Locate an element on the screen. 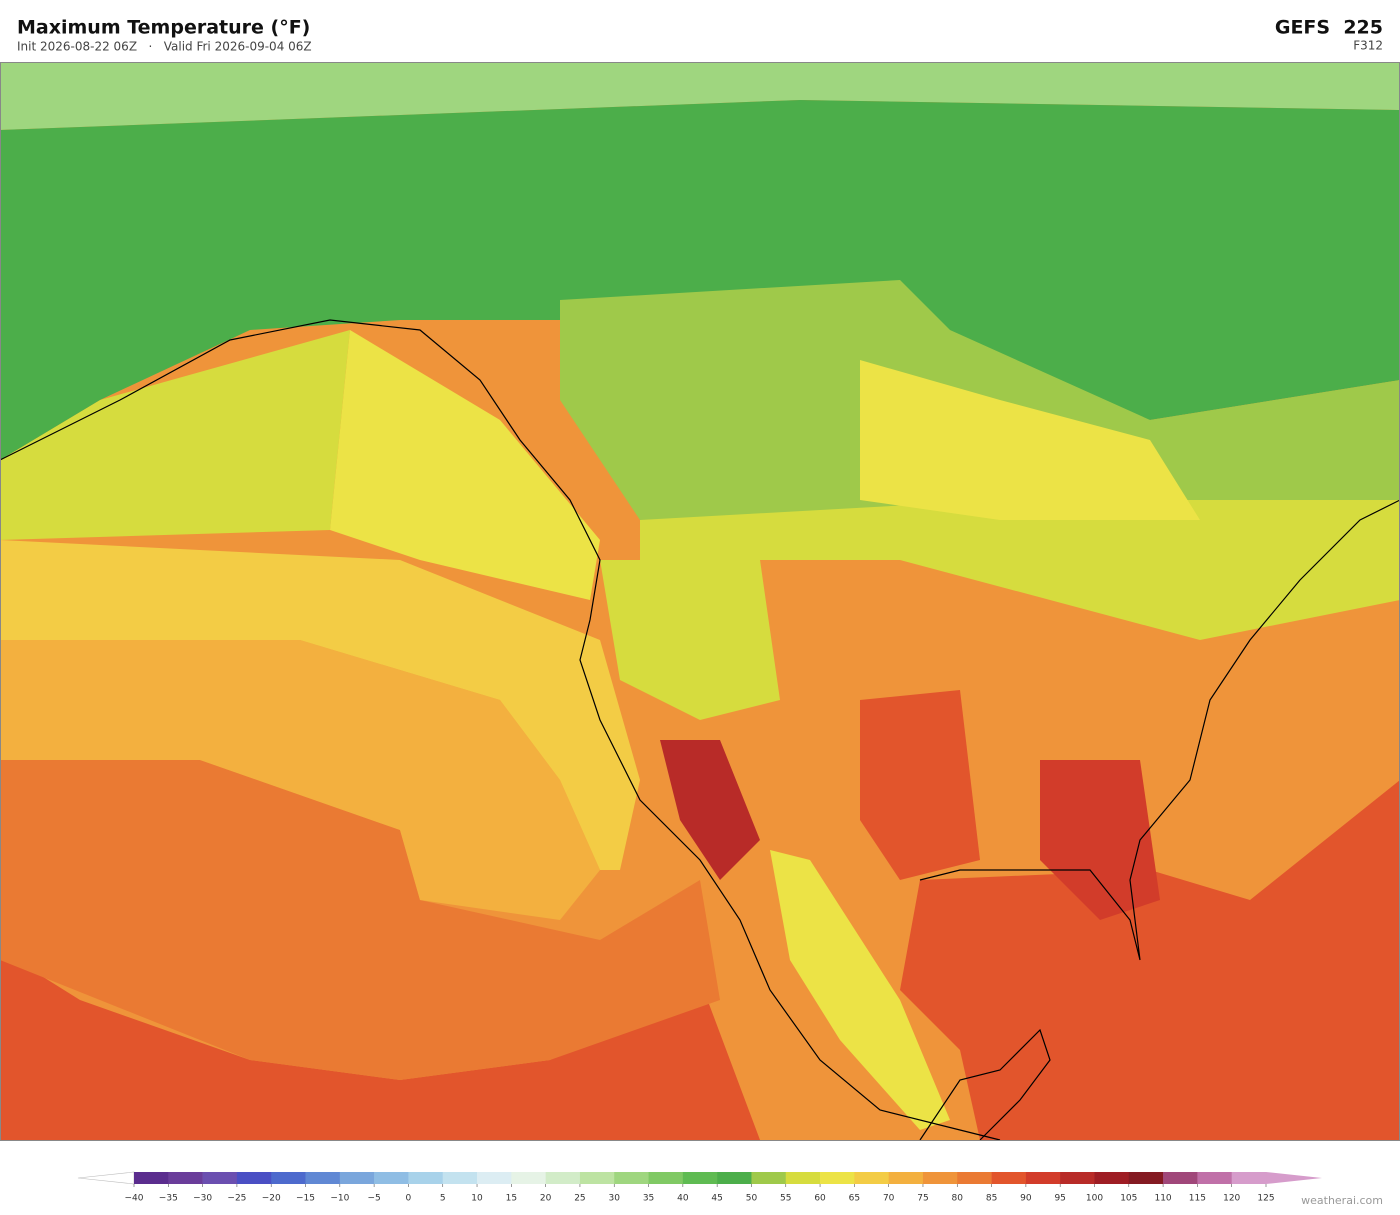 The width and height of the screenshot is (1400, 1215). colorbar-tick-label: 120 is located at coordinates (1231, 1199).